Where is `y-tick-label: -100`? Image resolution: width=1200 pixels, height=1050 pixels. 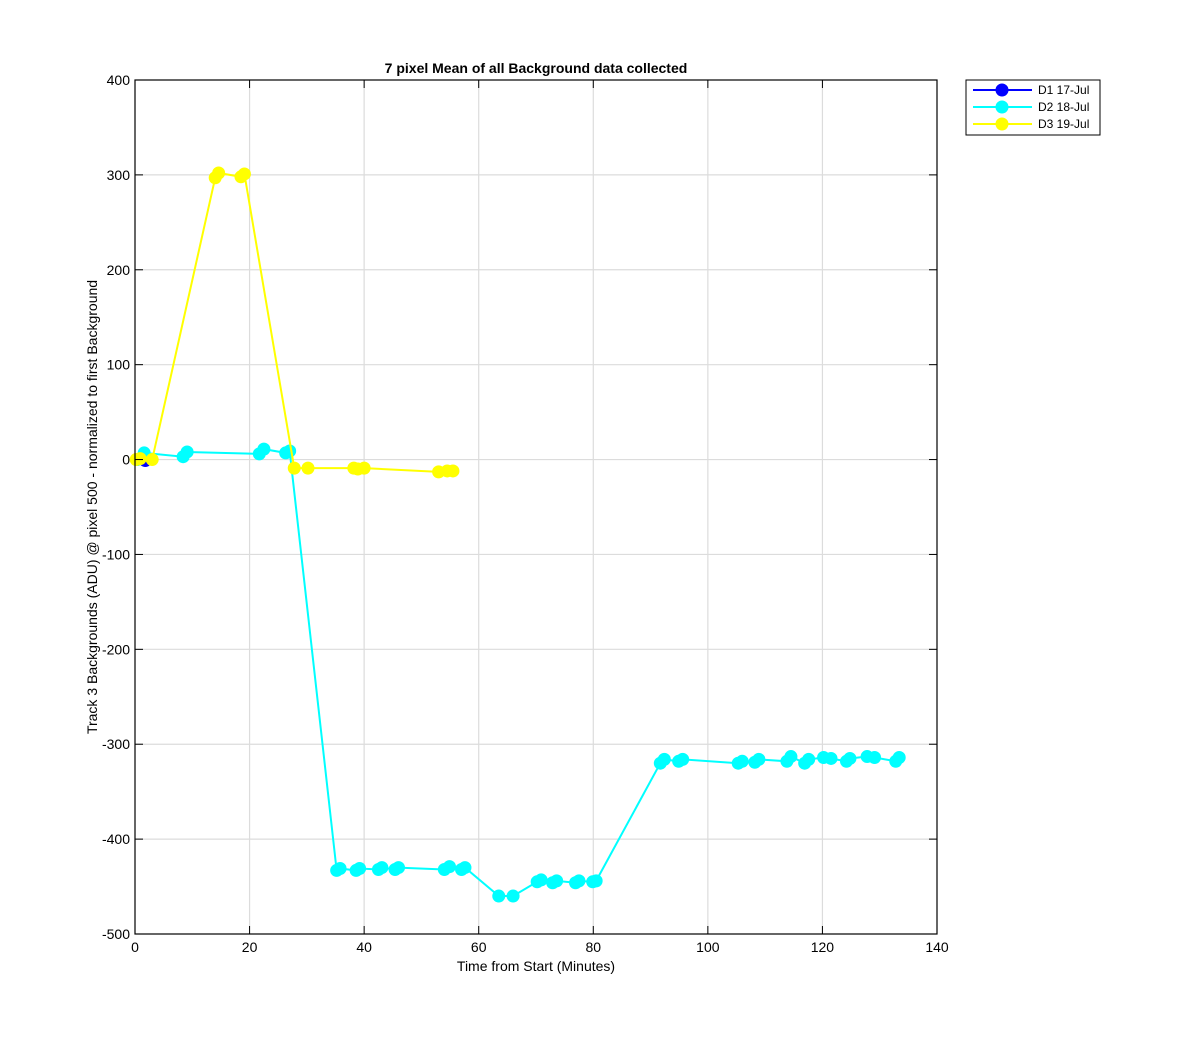 y-tick-label: -100 is located at coordinates (116, 554).